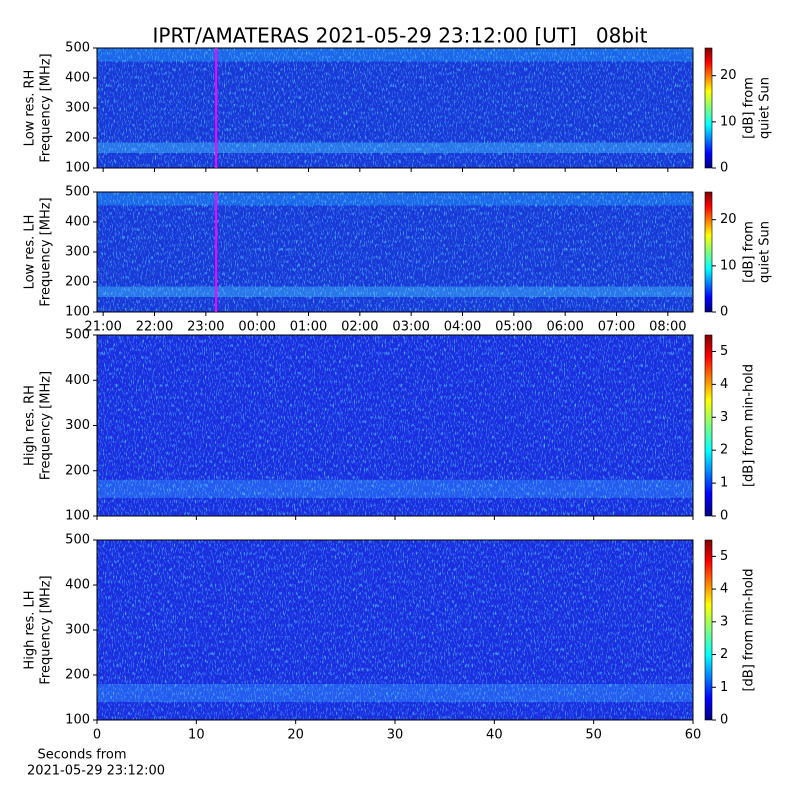  I want to click on x-tick-label: 50, so click(593, 735).